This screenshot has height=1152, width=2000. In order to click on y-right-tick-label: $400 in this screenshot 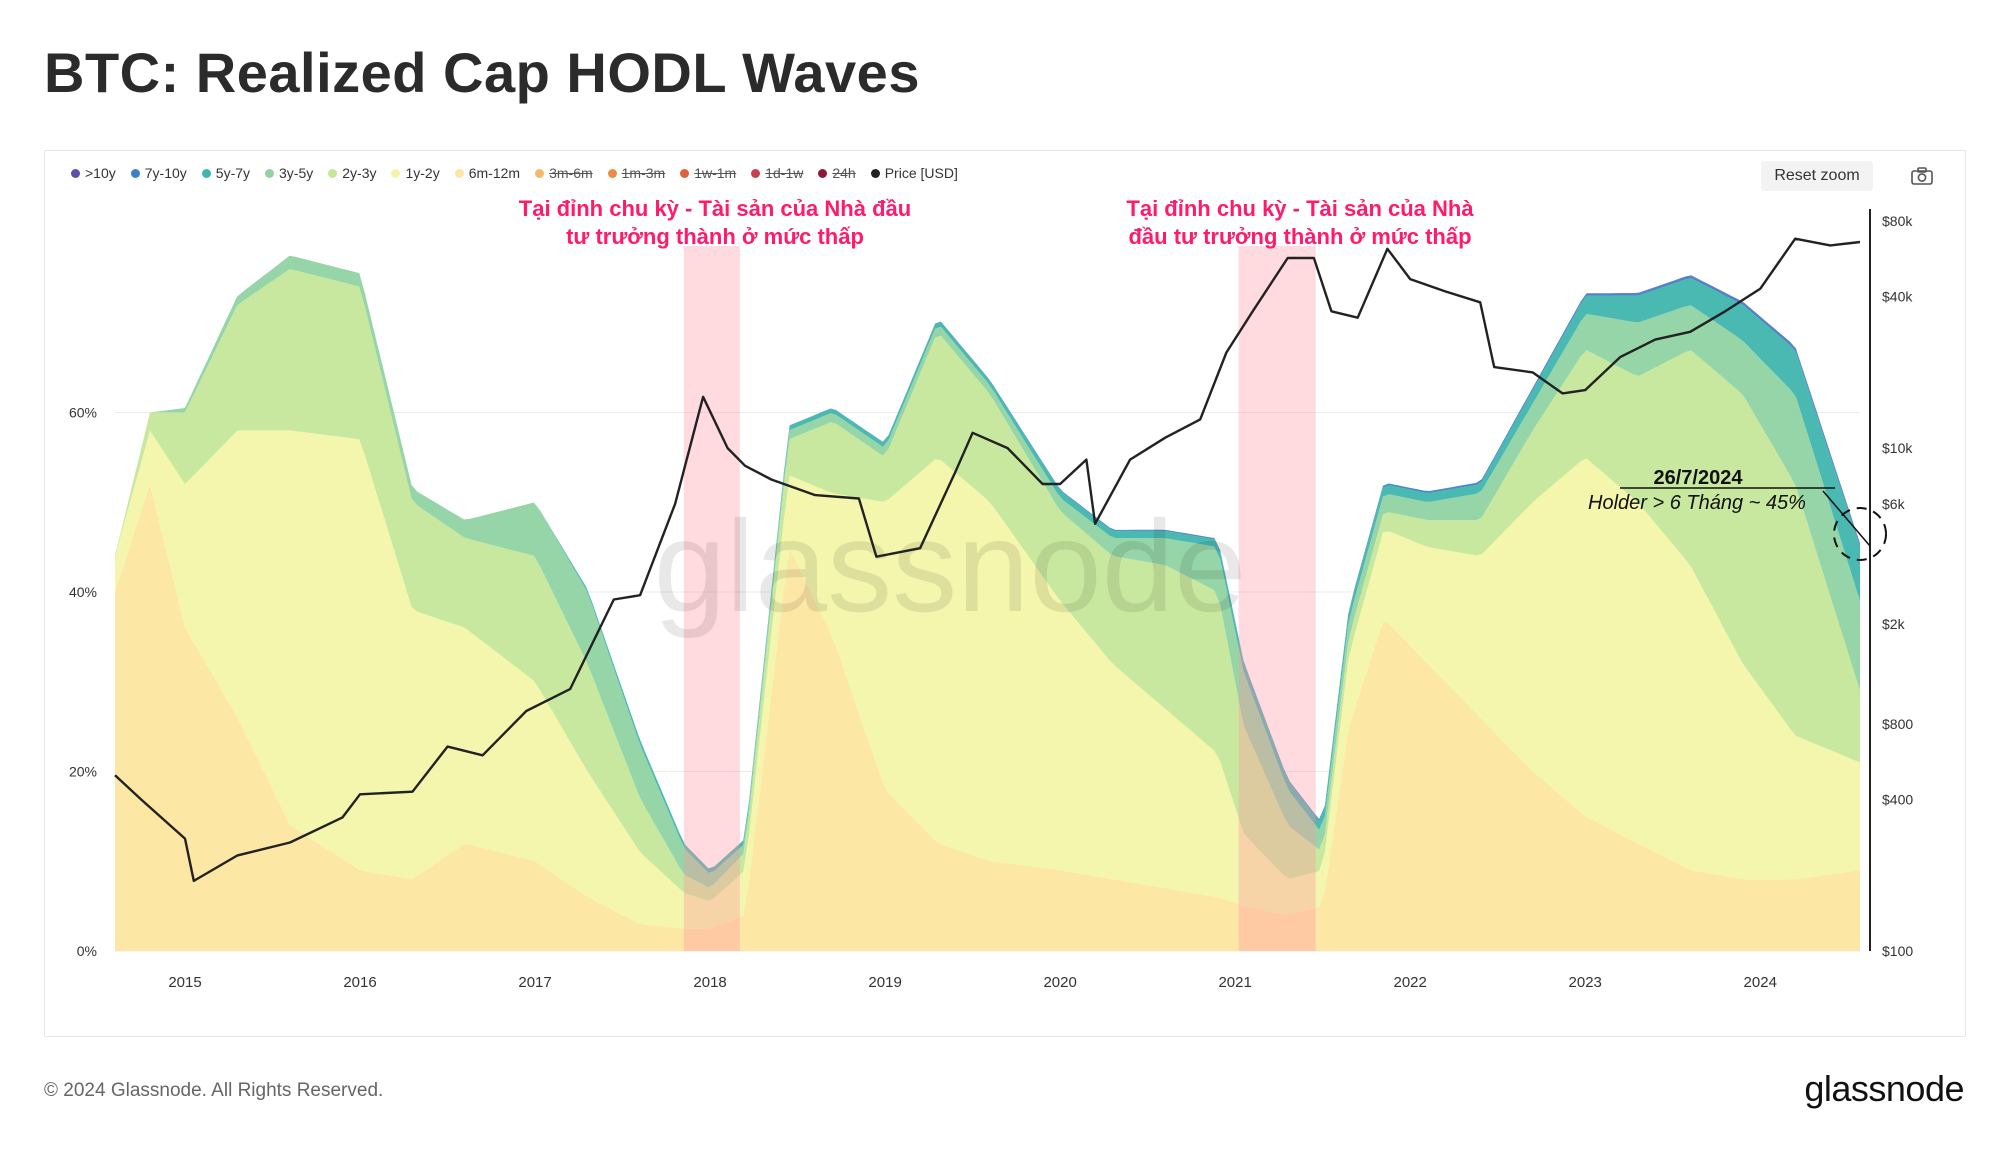, I will do `click(1897, 800)`.